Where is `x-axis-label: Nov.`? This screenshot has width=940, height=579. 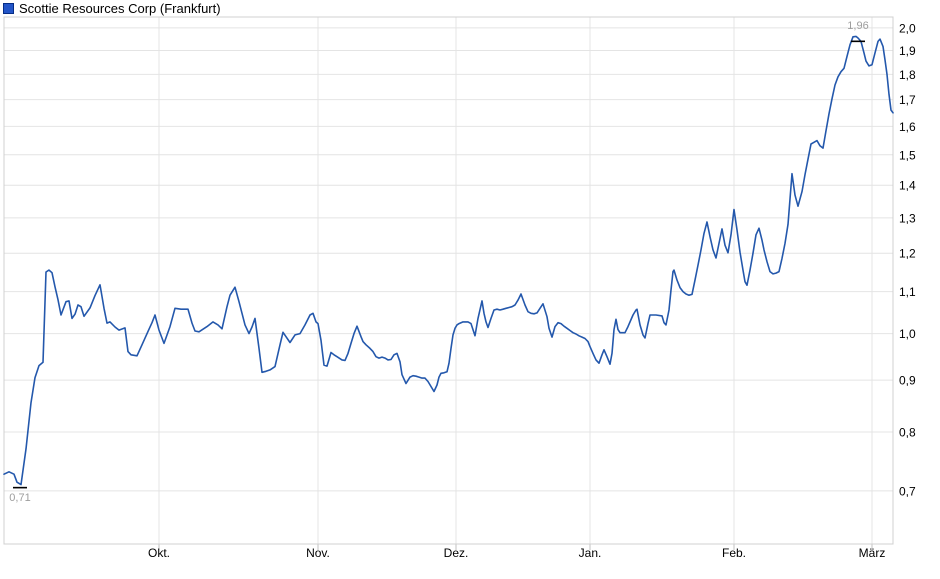
x-axis-label: Nov. is located at coordinates (318, 553).